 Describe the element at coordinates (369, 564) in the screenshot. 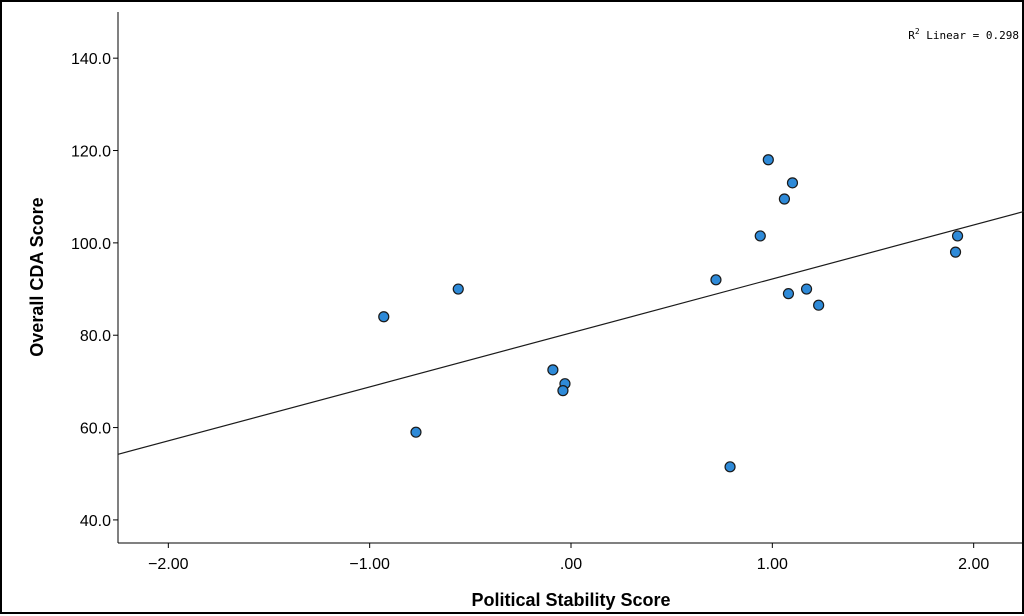

I see `x-tick-label: −1.00` at that location.